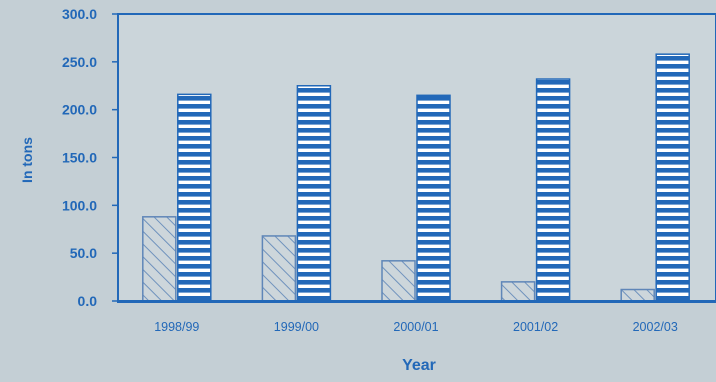 The width and height of the screenshot is (716, 382). Describe the element at coordinates (79, 110) in the screenshot. I see `y-tick-label: 200.0` at that location.